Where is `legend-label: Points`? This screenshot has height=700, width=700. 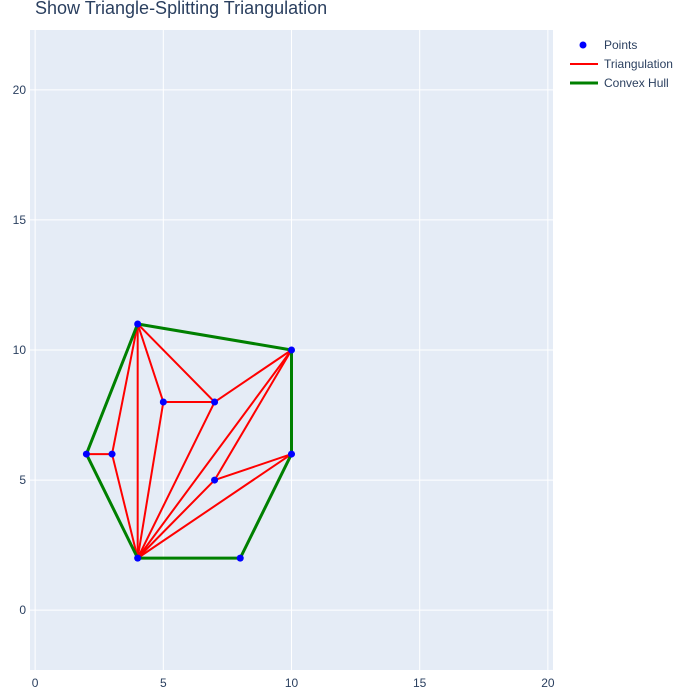
legend-label: Points is located at coordinates (620, 45).